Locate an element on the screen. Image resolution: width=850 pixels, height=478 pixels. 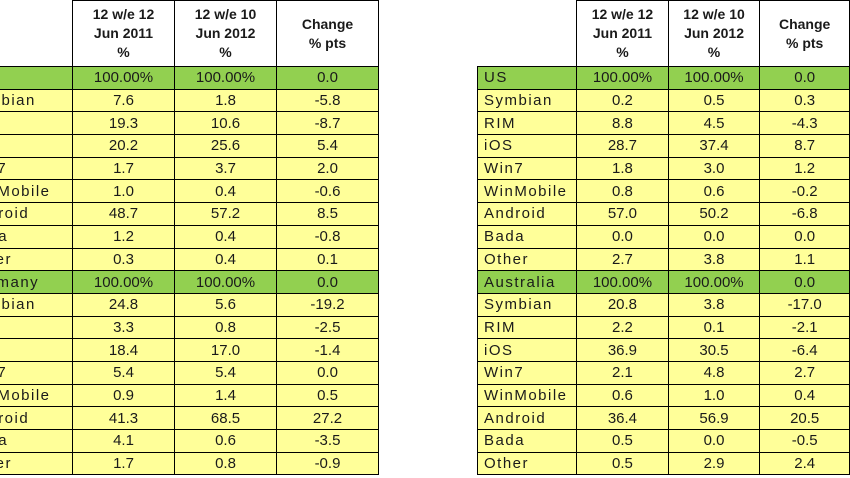
value-2011: 4.1 is located at coordinates (123, 441).